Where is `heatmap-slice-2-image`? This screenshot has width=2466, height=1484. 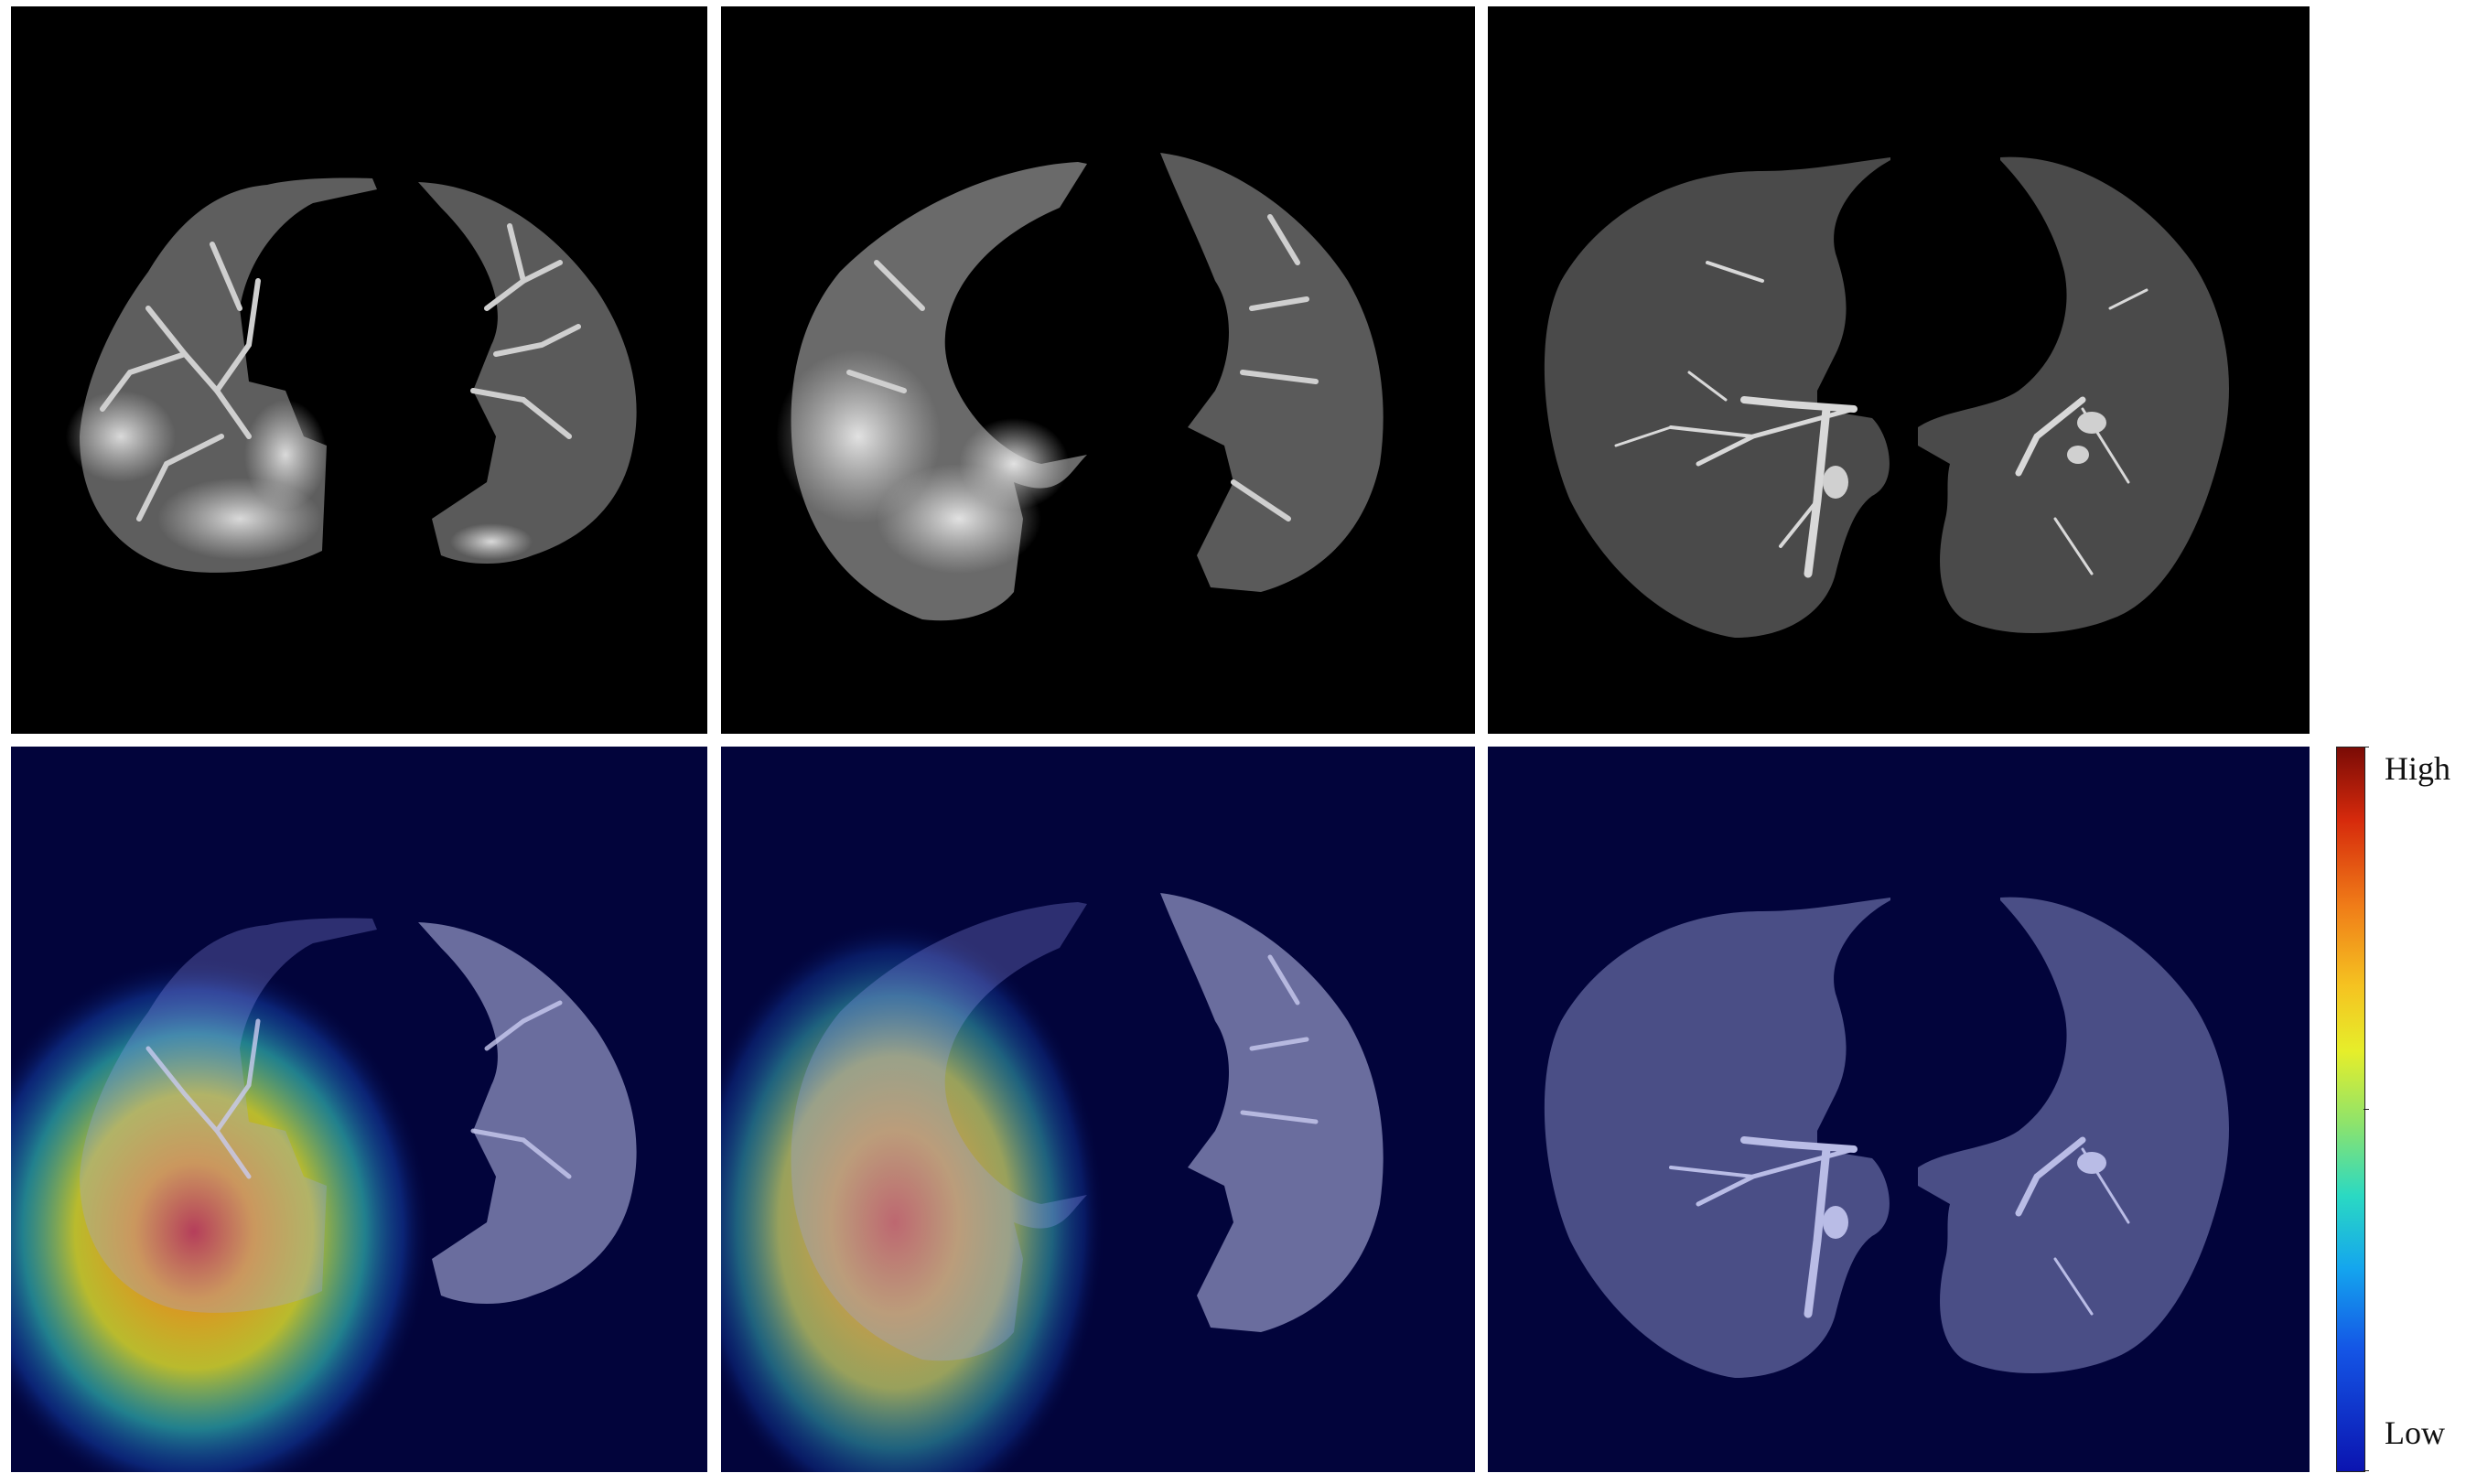
heatmap-slice-2-image is located at coordinates (1052, 1182).